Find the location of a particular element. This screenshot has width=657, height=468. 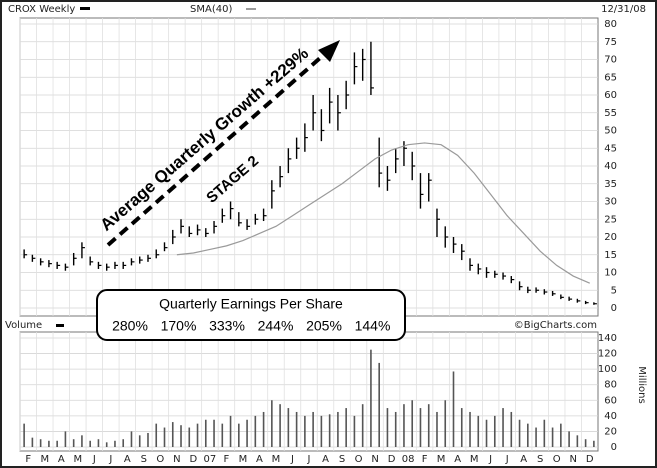

eps-box is located at coordinates (251, 315).